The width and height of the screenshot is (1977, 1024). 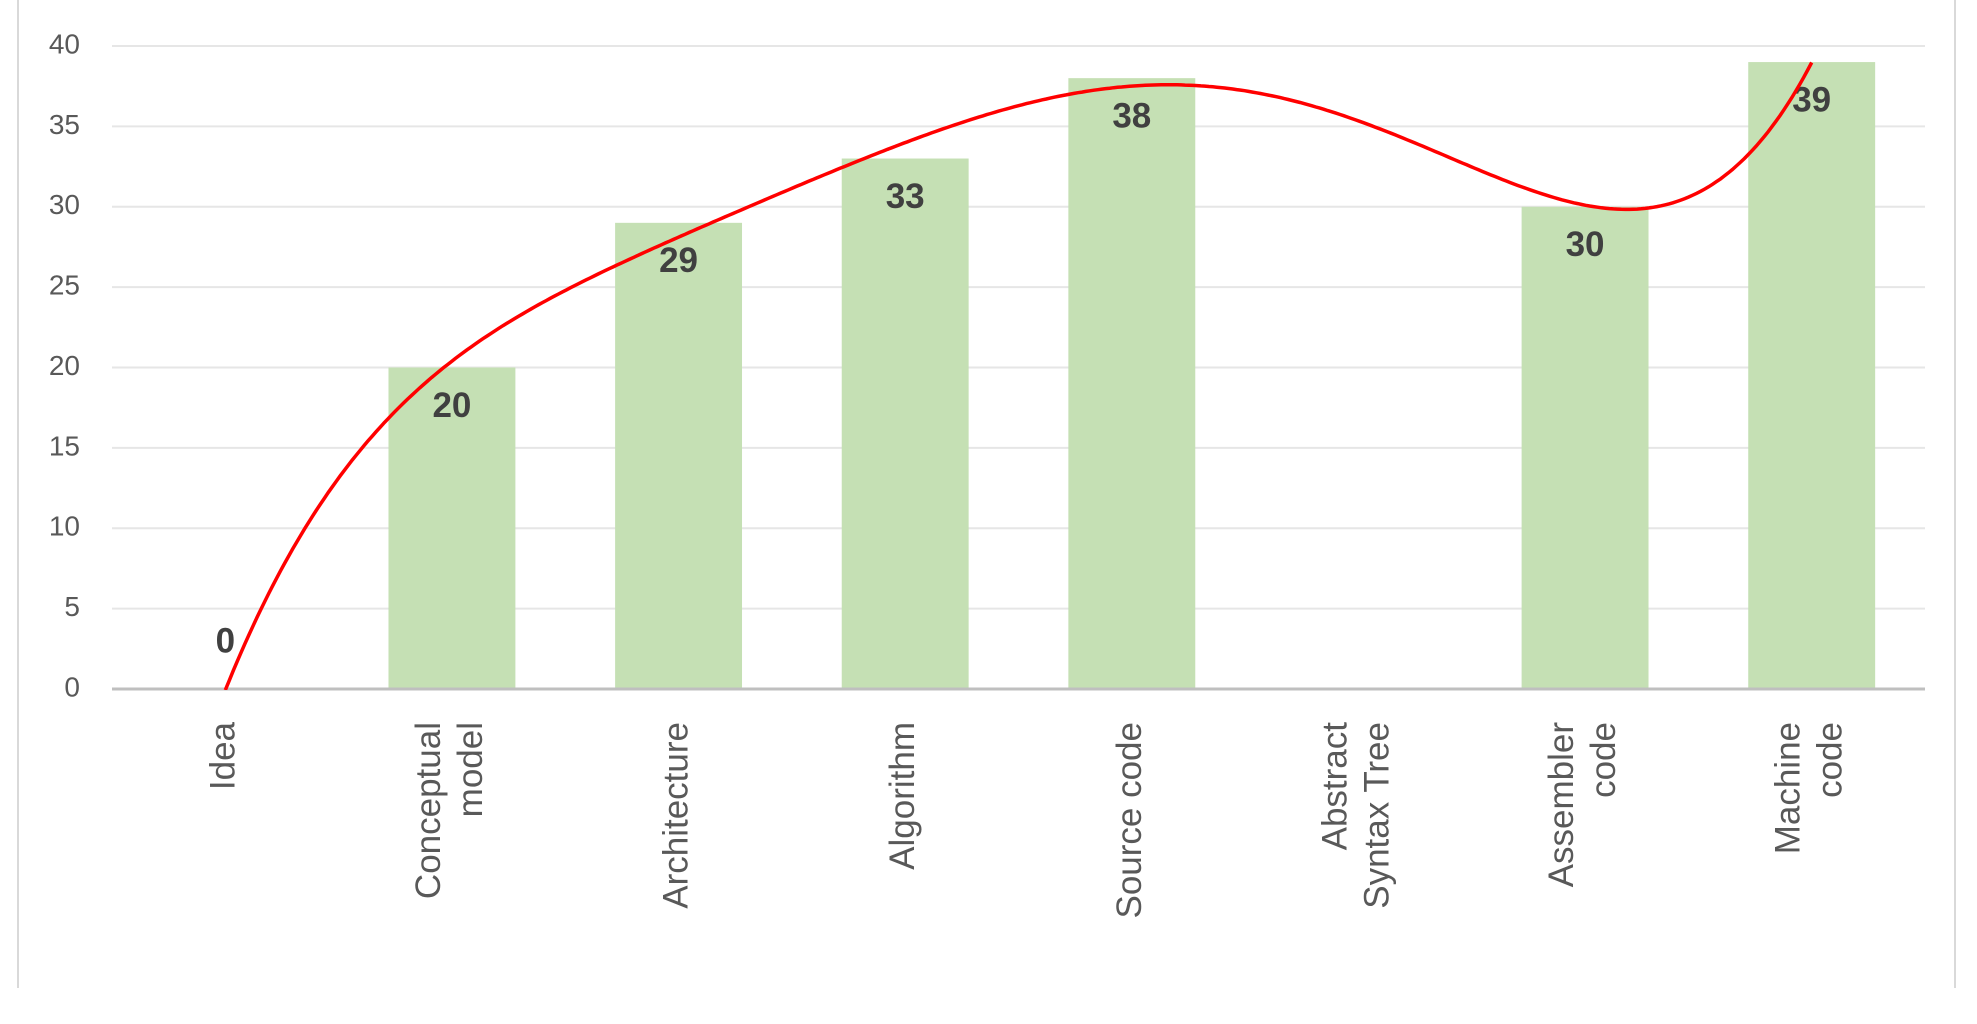 What do you see at coordinates (64, 365) in the screenshot?
I see `y-tick-label: 20` at bounding box center [64, 365].